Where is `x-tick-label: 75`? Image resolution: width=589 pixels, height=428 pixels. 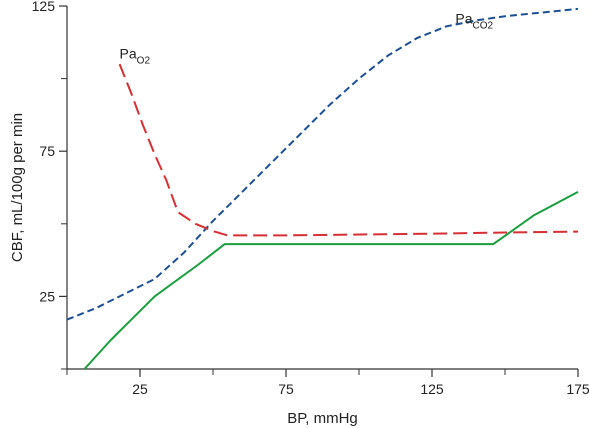 x-tick-label: 75 is located at coordinates (286, 389).